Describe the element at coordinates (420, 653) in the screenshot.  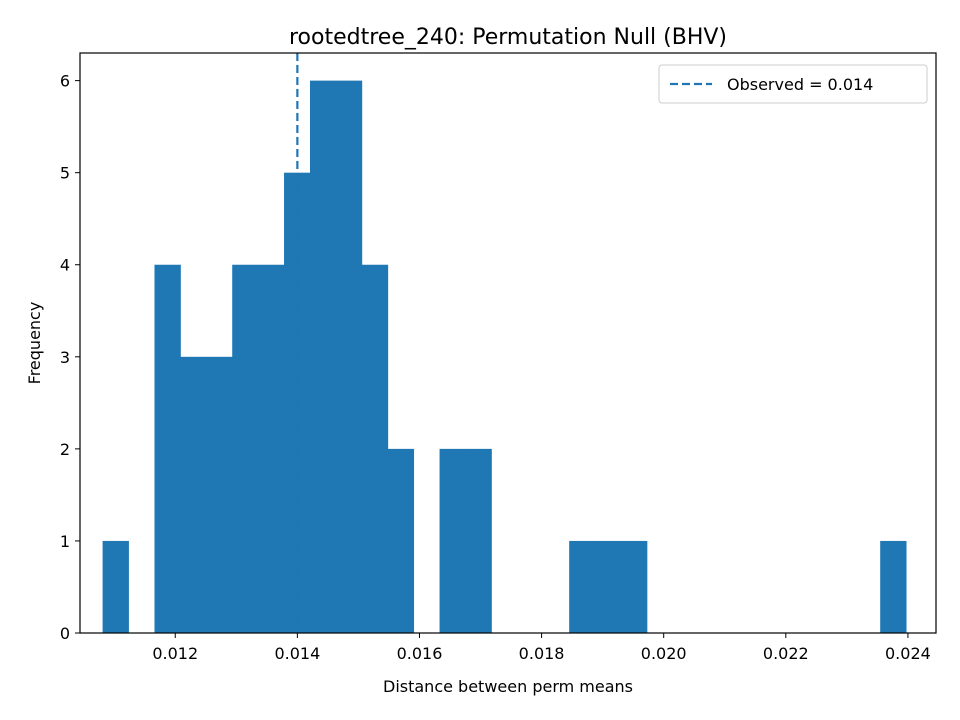
I see `x-tick-label: 0.016` at that location.